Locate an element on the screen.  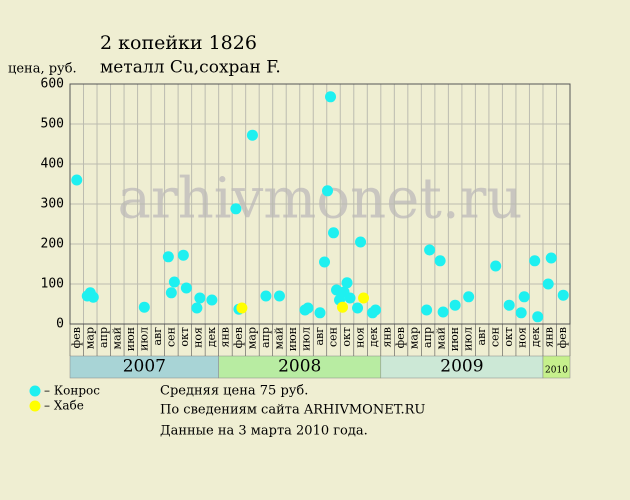
note: Средняя цена 75 руб. is located at coordinates (234, 391).